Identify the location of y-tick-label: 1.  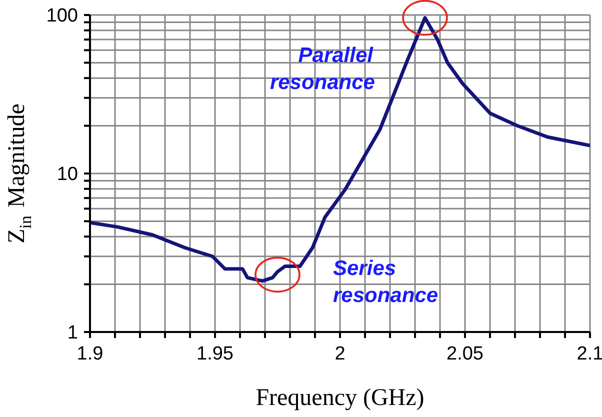
(72, 333).